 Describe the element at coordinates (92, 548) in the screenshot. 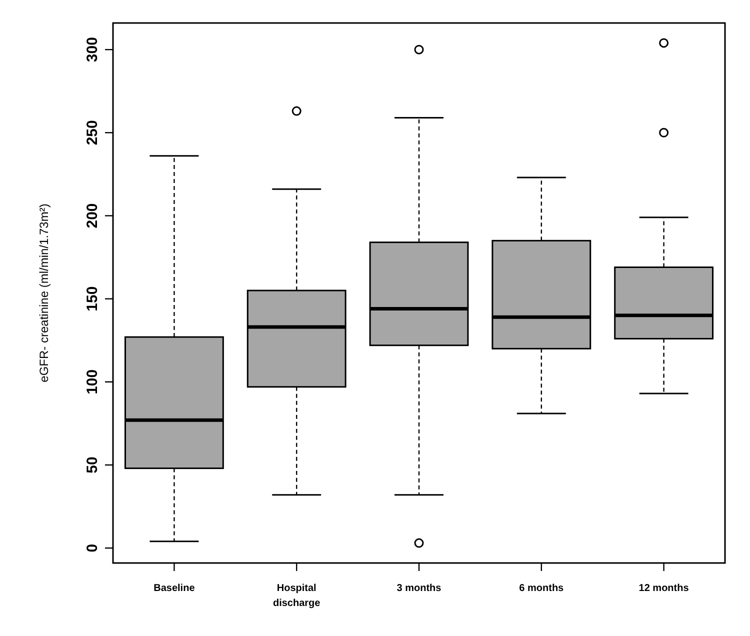

I see `y-tick-label: 0` at that location.